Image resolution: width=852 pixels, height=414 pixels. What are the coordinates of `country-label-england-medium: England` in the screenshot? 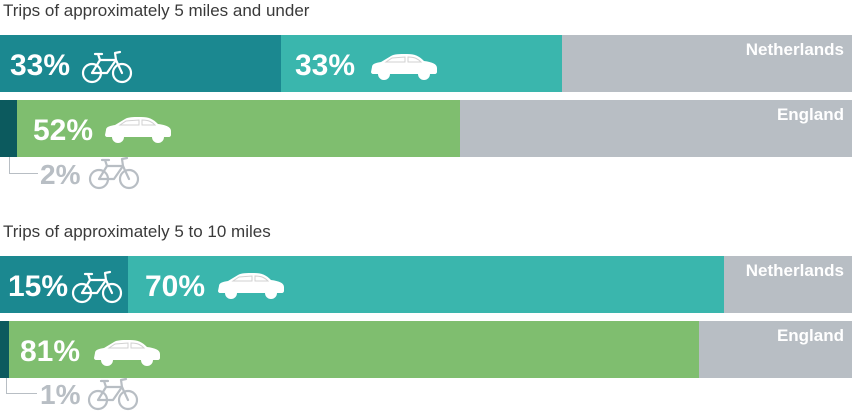 It's located at (810, 335).